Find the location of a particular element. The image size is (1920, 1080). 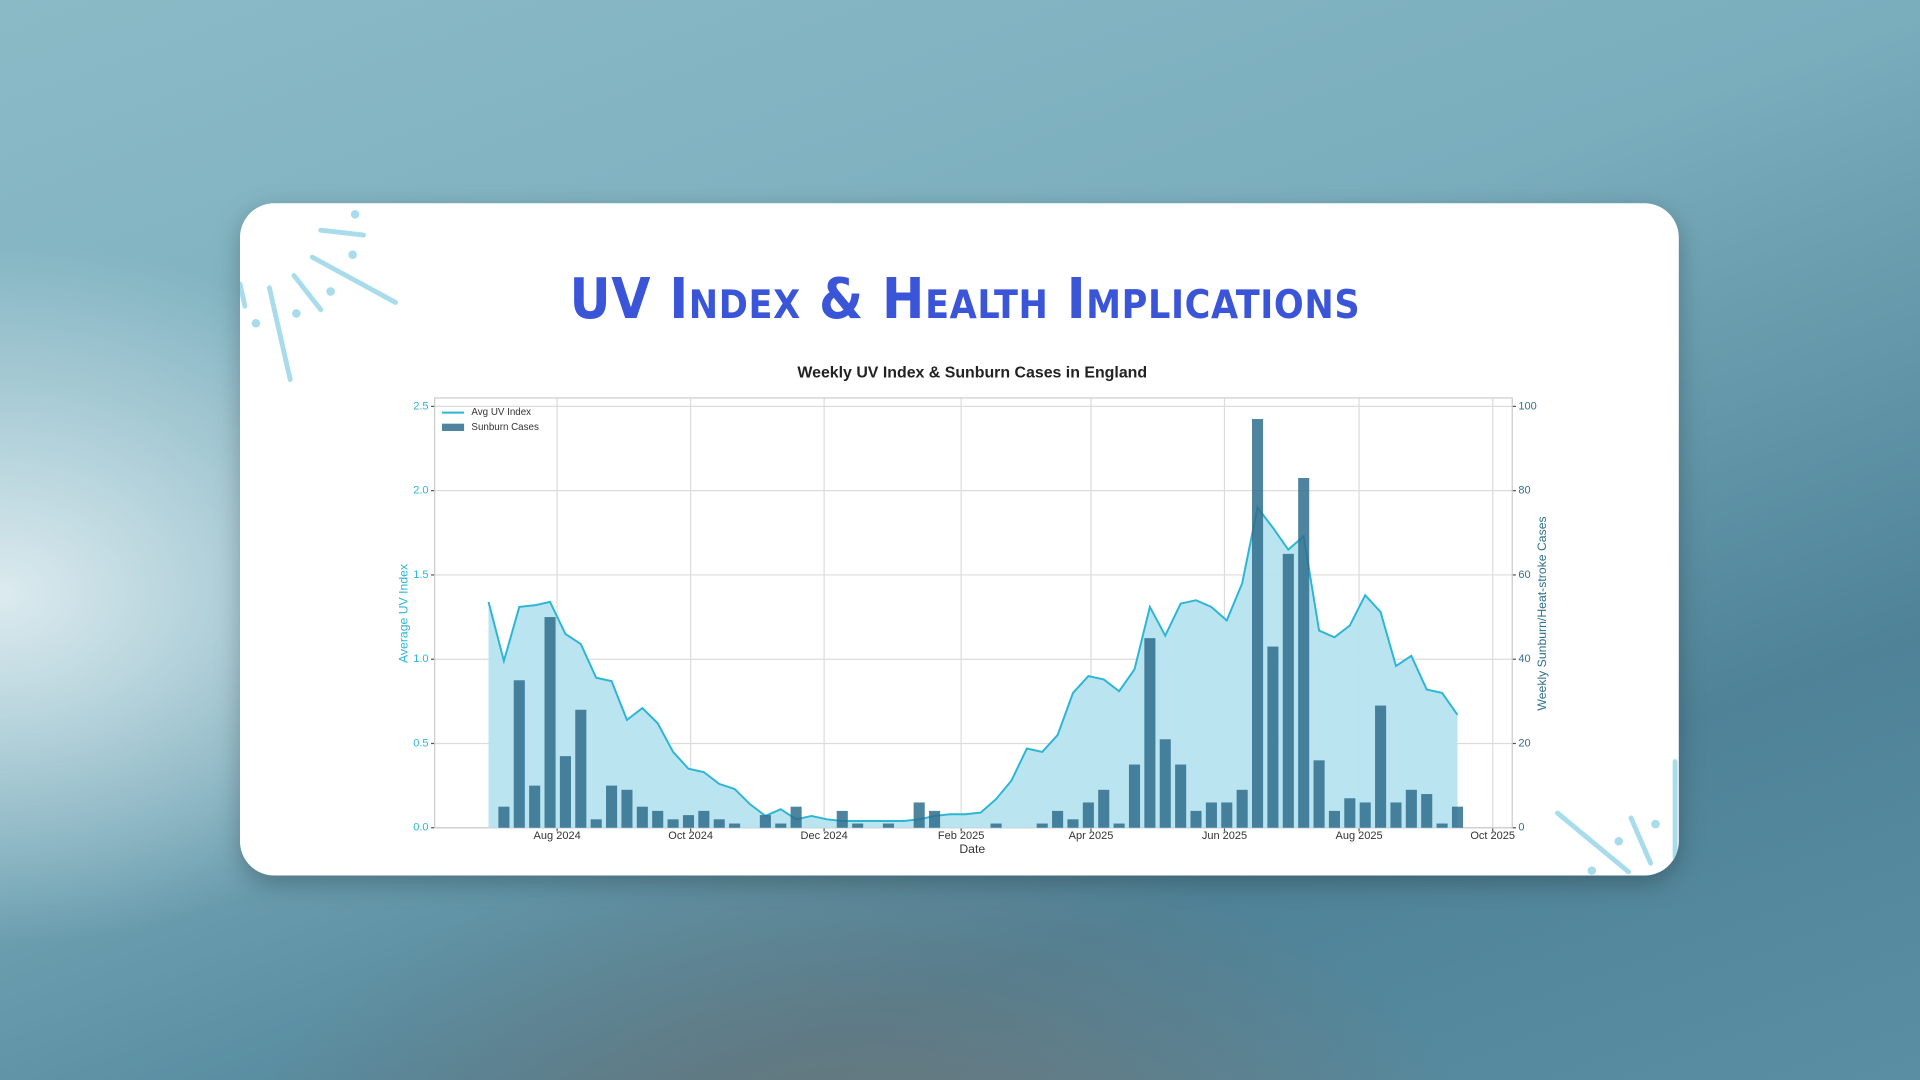

y-tick-label: 1.0 is located at coordinates (420, 659).